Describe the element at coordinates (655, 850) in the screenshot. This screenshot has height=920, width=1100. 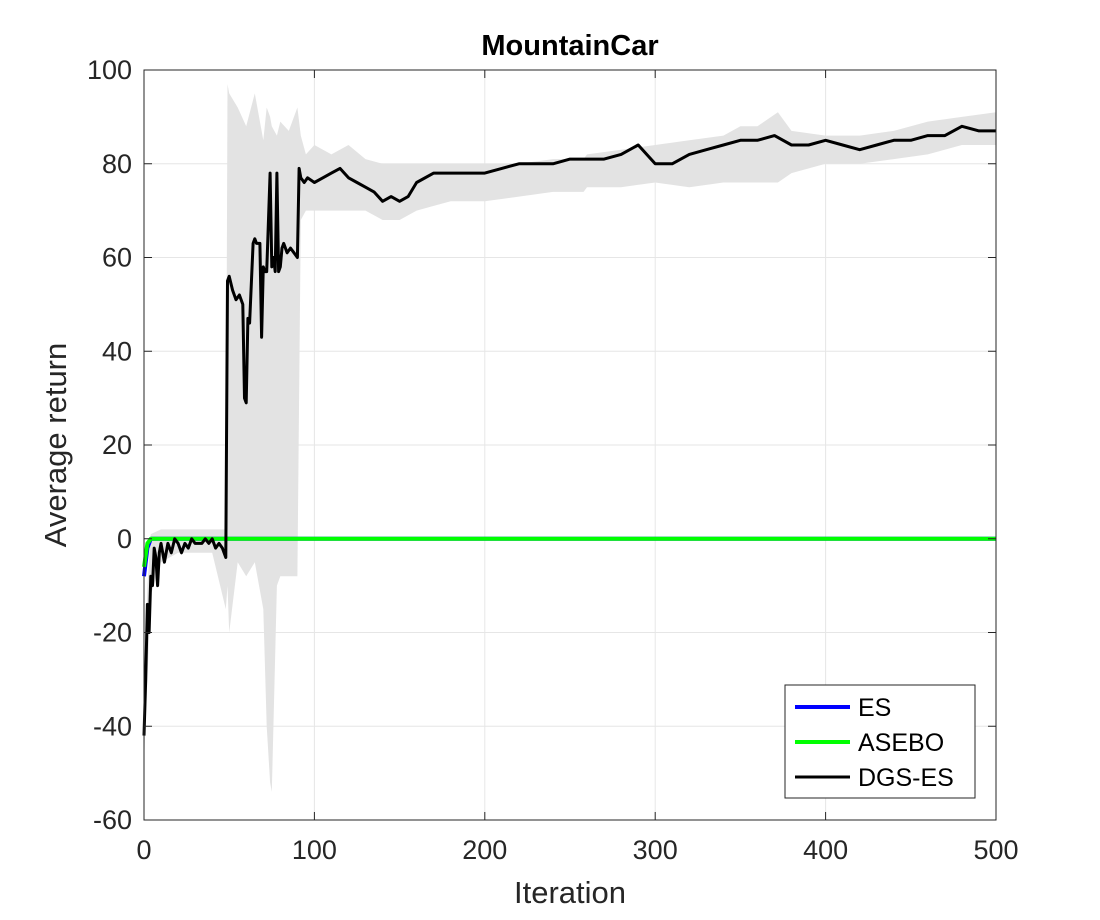
I see `x-tick-label: 300` at that location.